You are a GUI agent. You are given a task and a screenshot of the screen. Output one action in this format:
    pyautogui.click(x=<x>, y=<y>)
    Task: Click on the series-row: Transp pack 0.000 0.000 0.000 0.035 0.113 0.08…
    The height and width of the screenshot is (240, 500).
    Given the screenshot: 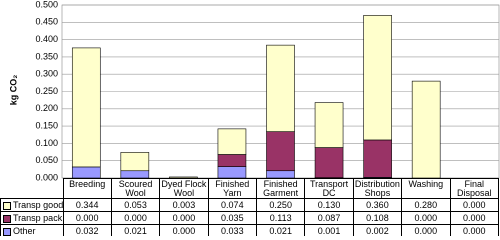 What is the action you would take?
    pyautogui.click(x=249, y=218)
    